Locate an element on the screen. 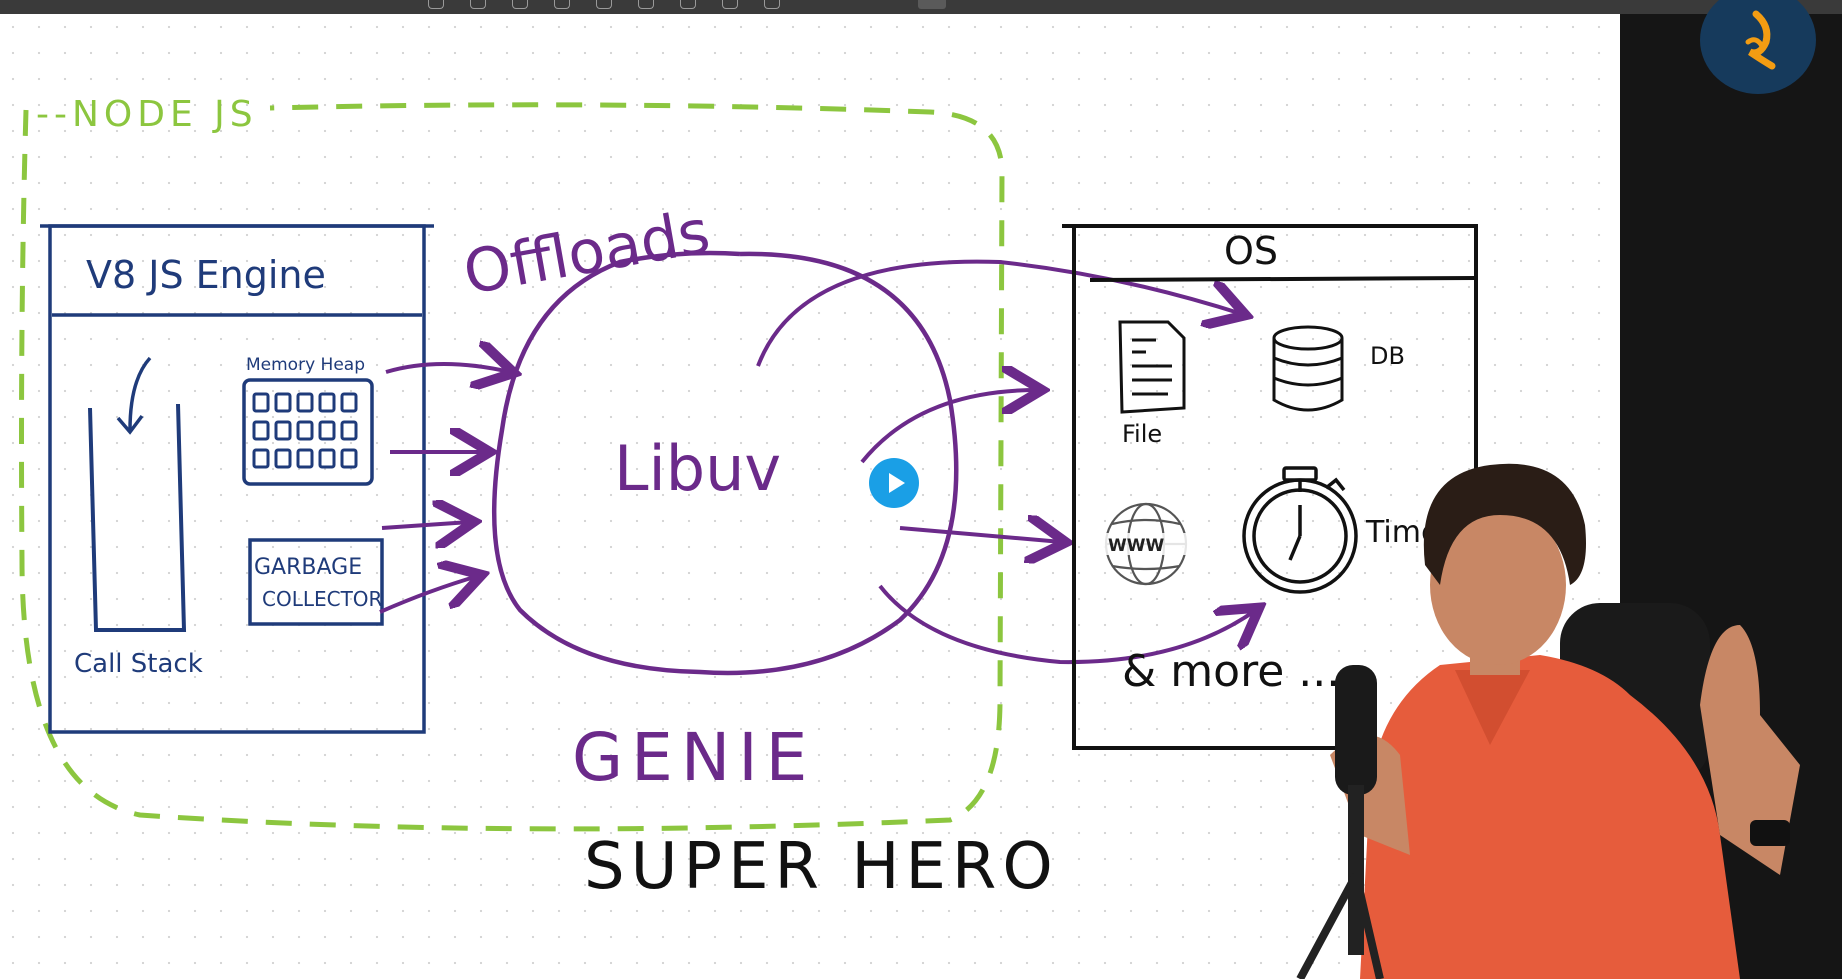 The image size is (1842, 979). genie-label: GENIE is located at coordinates (693, 757).